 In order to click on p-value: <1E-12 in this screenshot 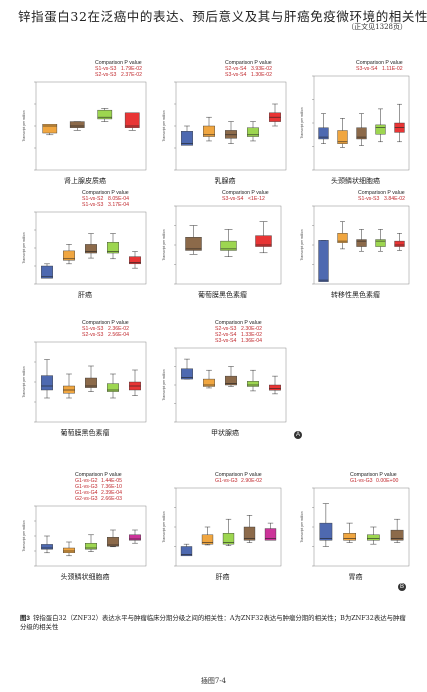, I will do `click(256, 199)`.